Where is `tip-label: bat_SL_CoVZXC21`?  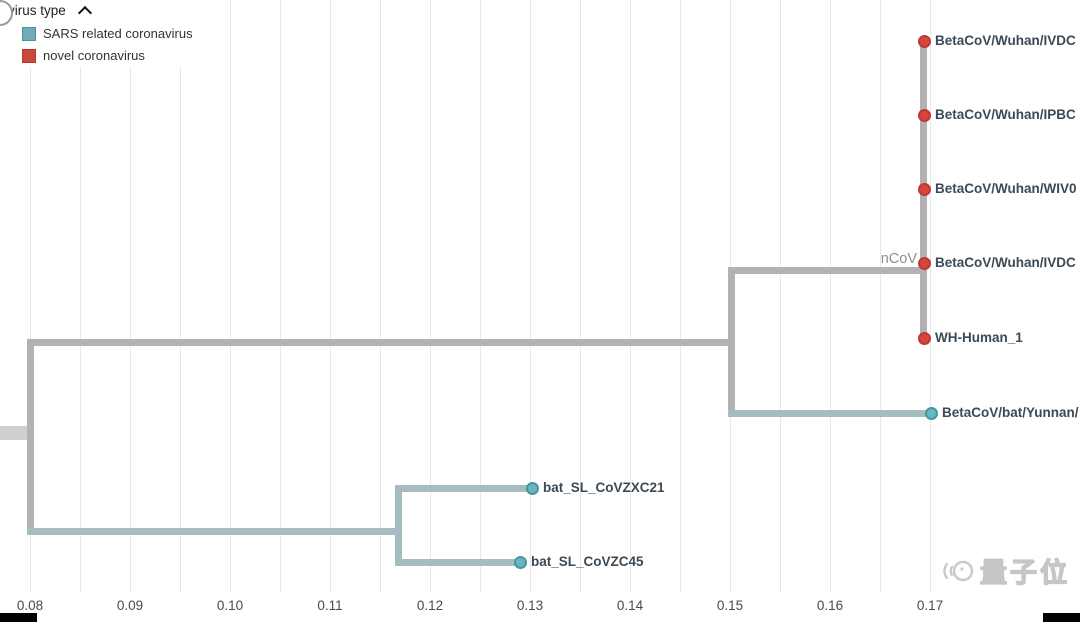
tip-label: bat_SL_CoVZXC21 is located at coordinates (604, 487).